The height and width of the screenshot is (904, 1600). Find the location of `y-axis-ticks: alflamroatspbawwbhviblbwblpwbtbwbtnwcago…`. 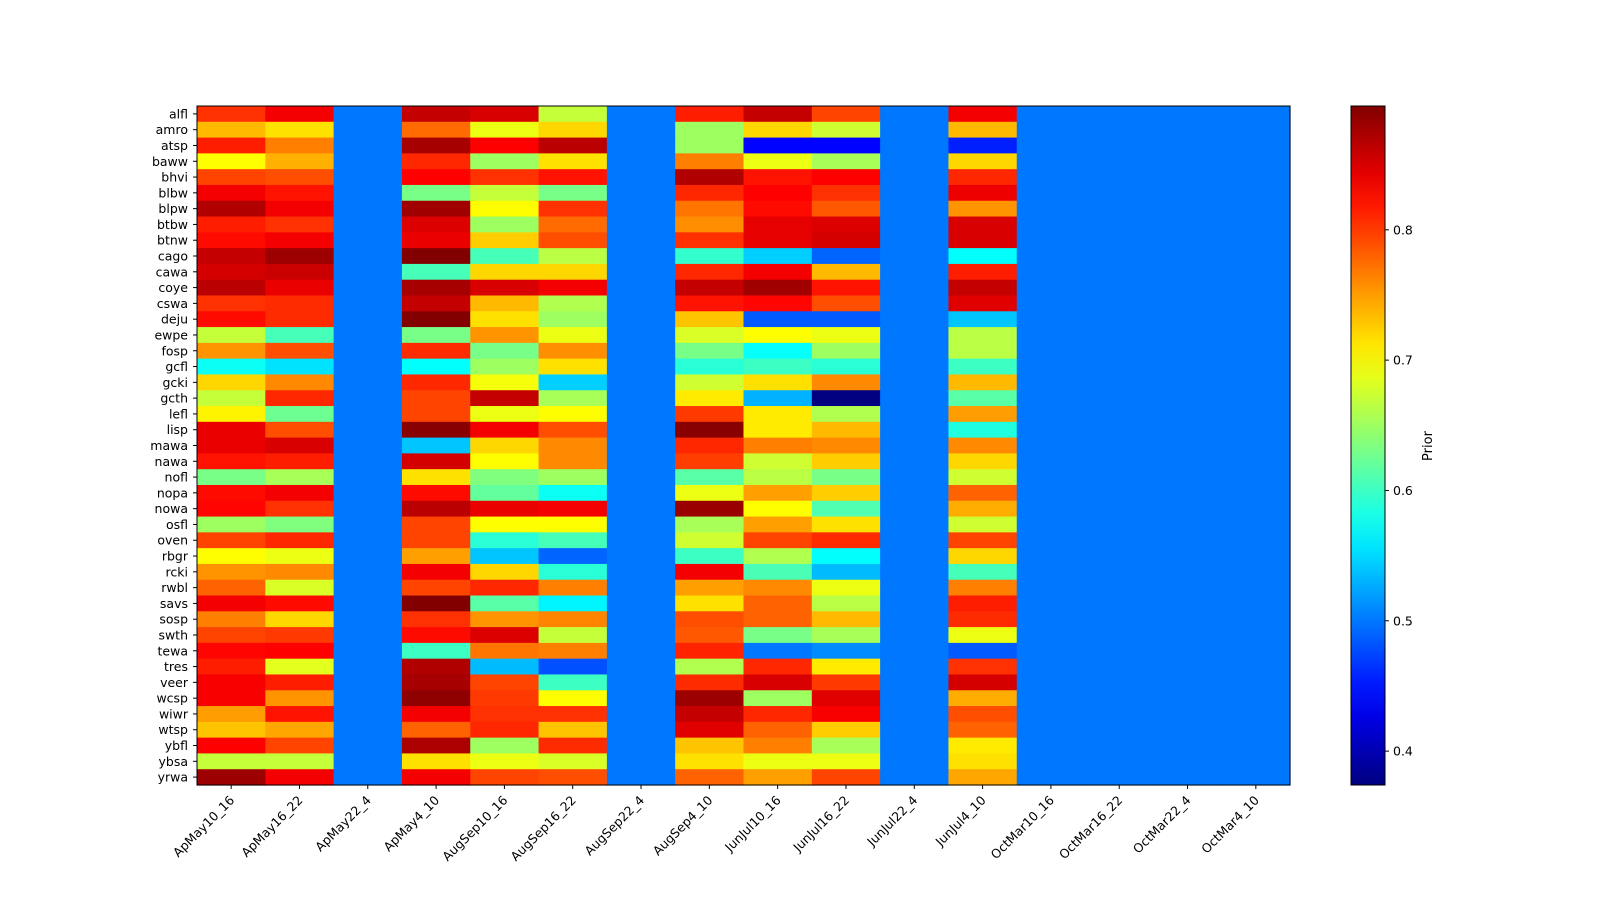

y-axis-ticks: alflamroatspbawwbhviblbwblpwbtbwbtnwcago… is located at coordinates (173, 445).